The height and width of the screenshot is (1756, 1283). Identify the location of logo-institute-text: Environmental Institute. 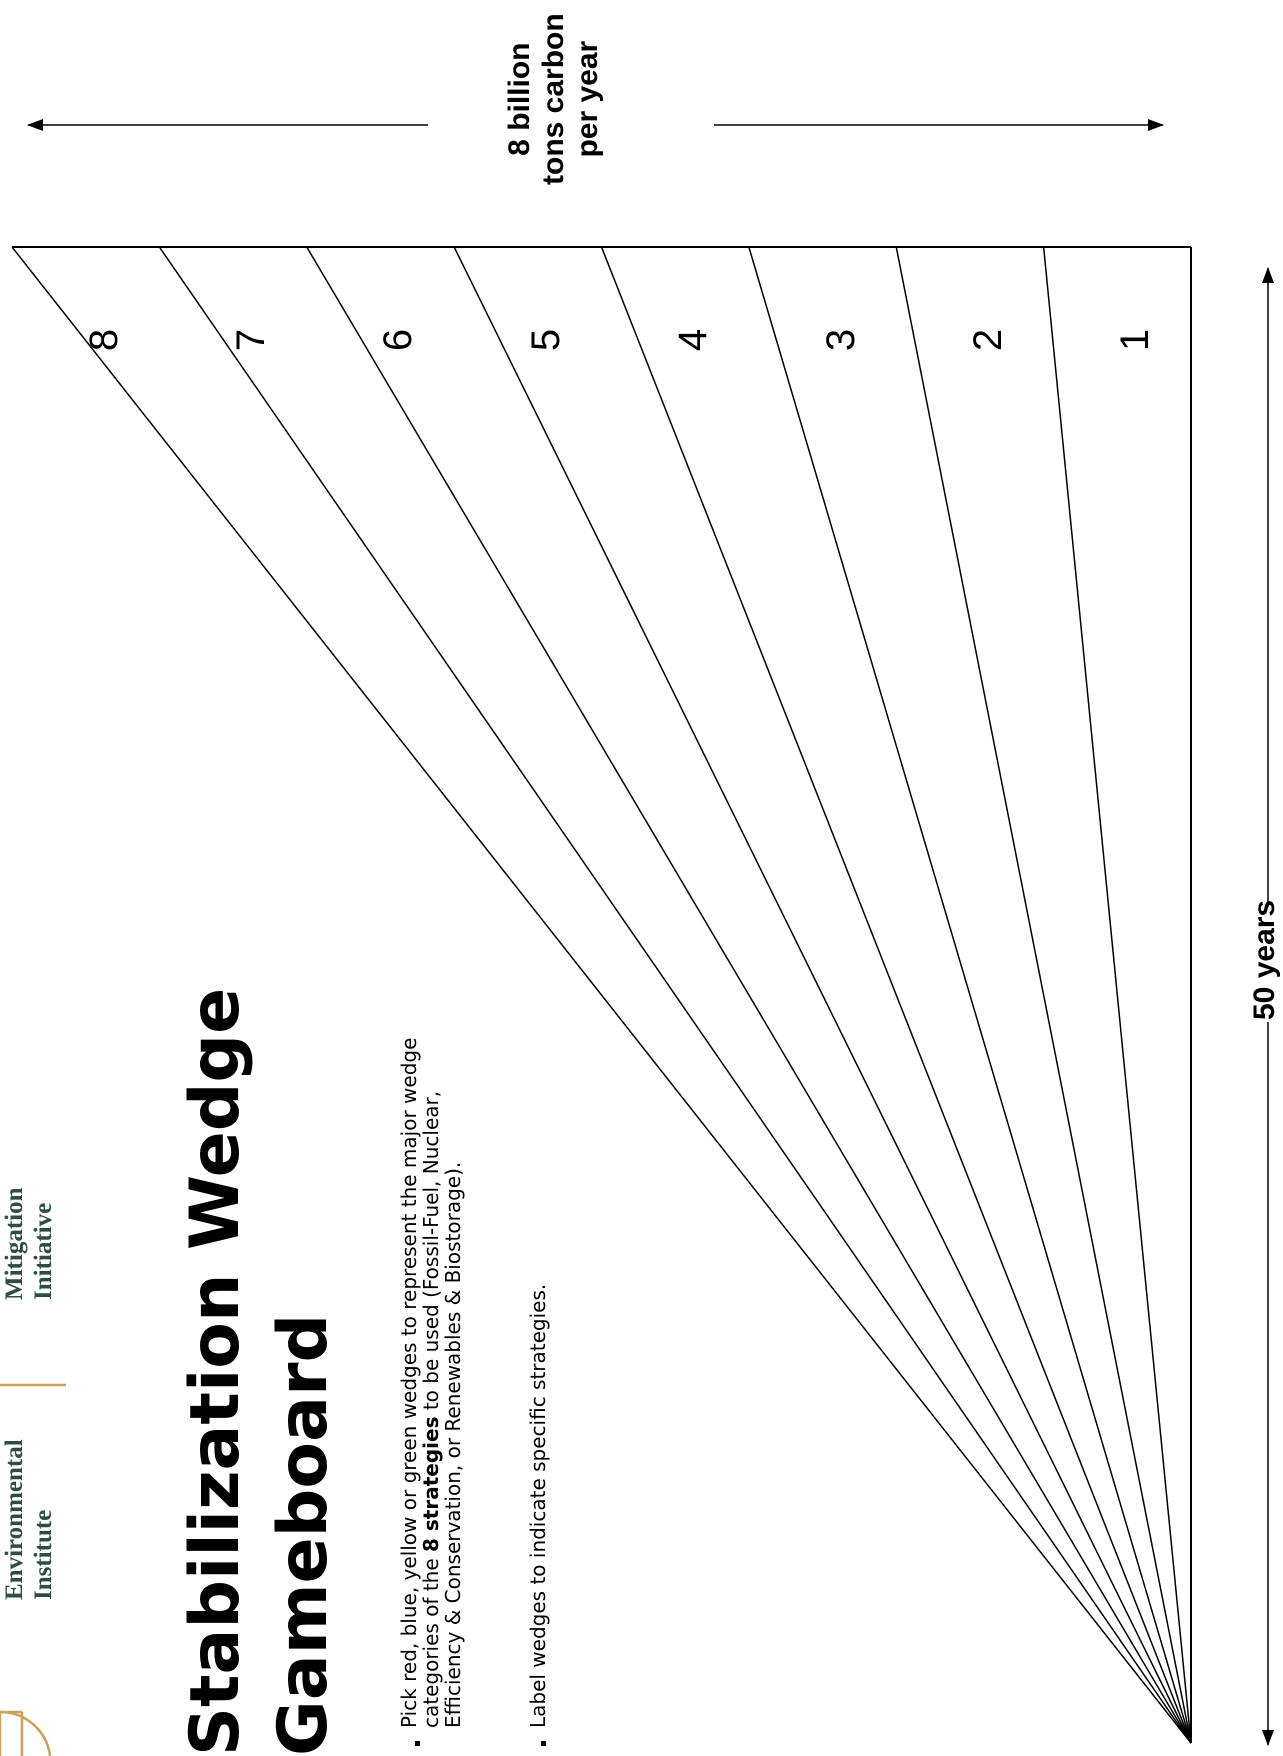
(29, 1519).